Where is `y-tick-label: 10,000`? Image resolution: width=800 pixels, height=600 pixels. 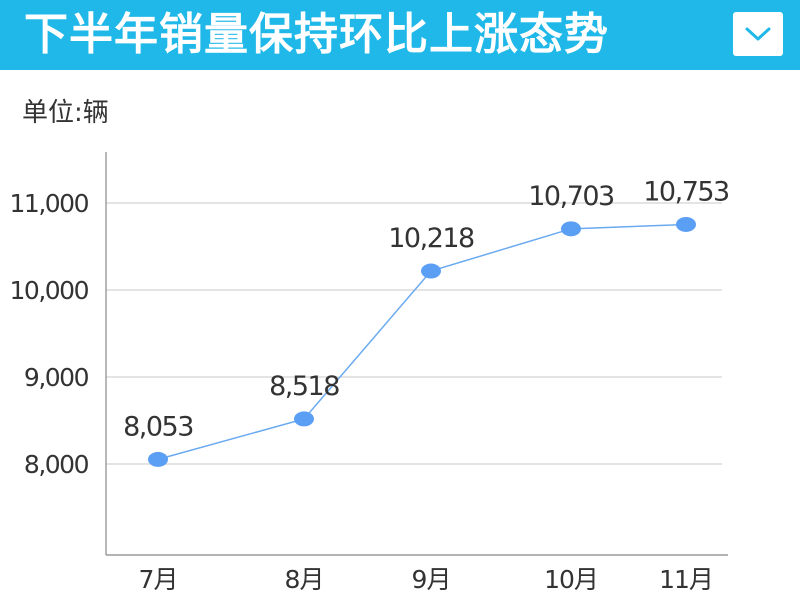
y-tick-label: 10,000 is located at coordinates (49, 290).